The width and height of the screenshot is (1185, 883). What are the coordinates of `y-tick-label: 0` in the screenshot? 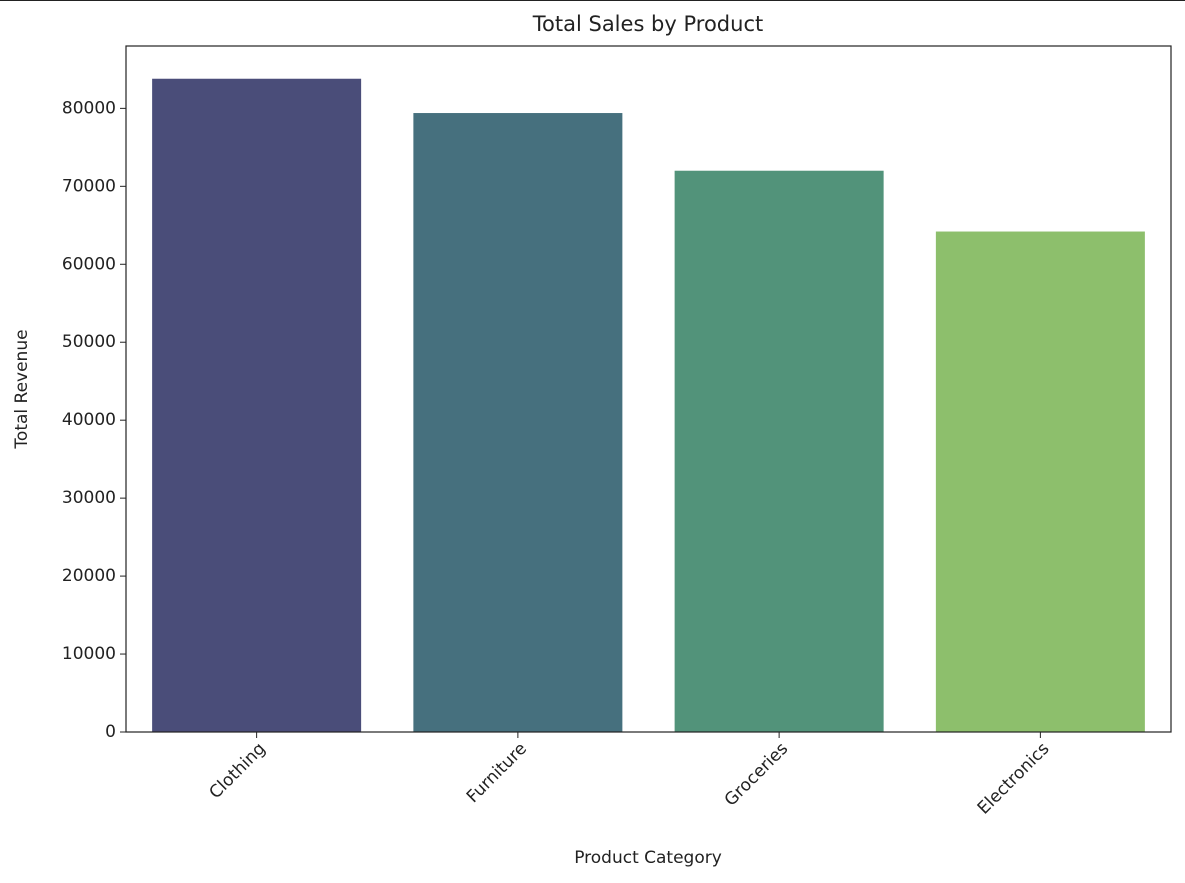 It's located at (110, 732).